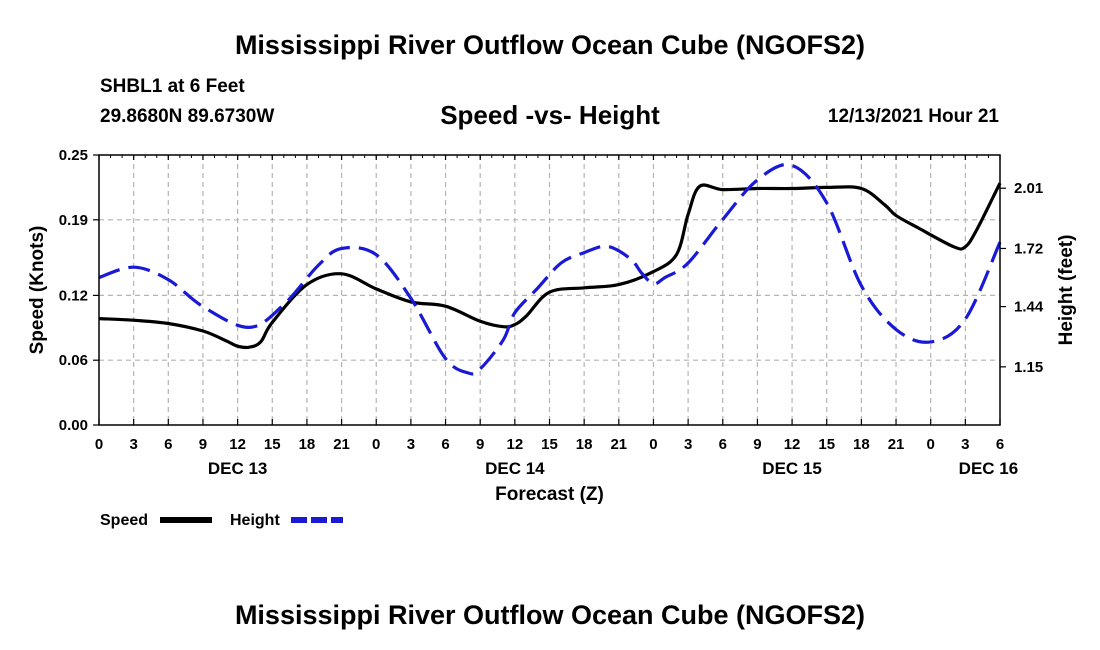  Describe the element at coordinates (73, 220) in the screenshot. I see `y-tick-label: 0.19` at that location.